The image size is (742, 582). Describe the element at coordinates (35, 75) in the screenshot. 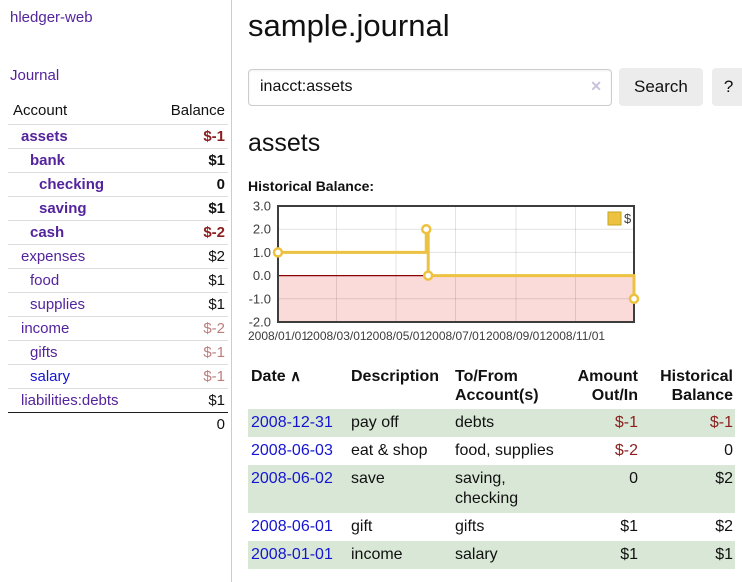

I see `nav-journal-link: Journal` at that location.